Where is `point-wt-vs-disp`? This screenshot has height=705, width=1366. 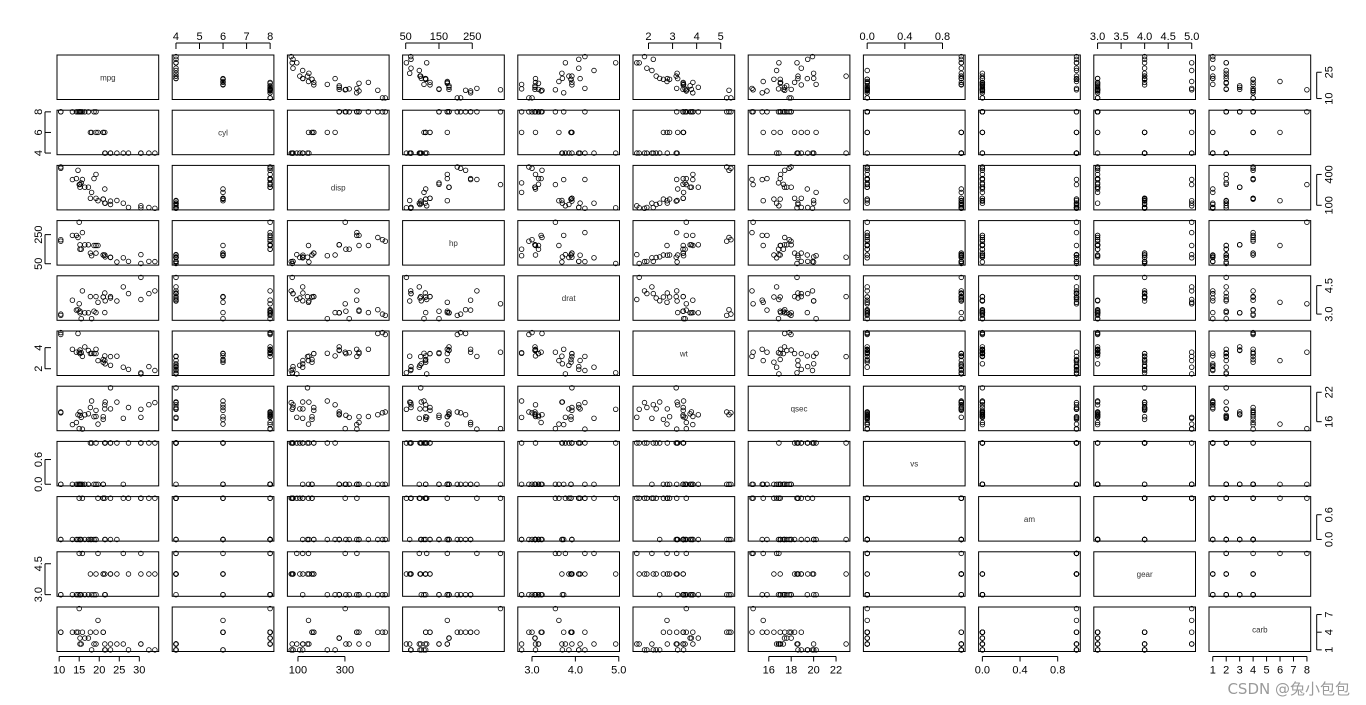 point-wt-vs-disp is located at coordinates (339, 350).